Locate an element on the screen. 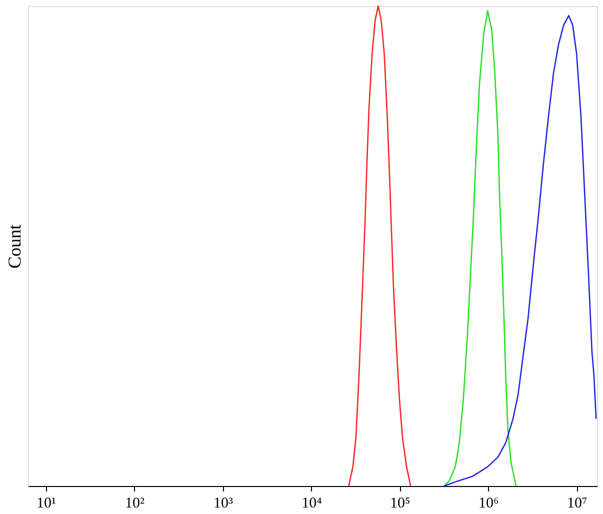 This screenshot has width=603, height=514. x-tick-label: 10⁷ is located at coordinates (577, 504).